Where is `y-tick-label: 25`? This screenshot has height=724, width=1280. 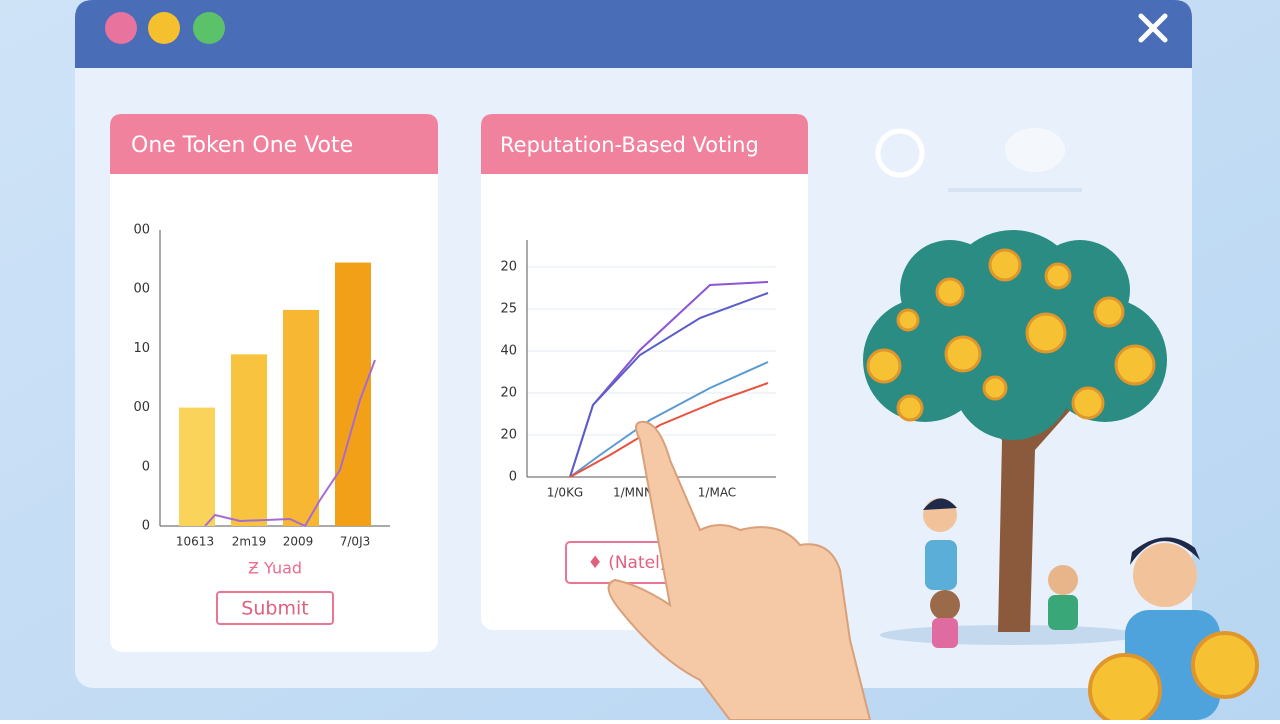
y-tick-label: 25 is located at coordinates (508, 309).